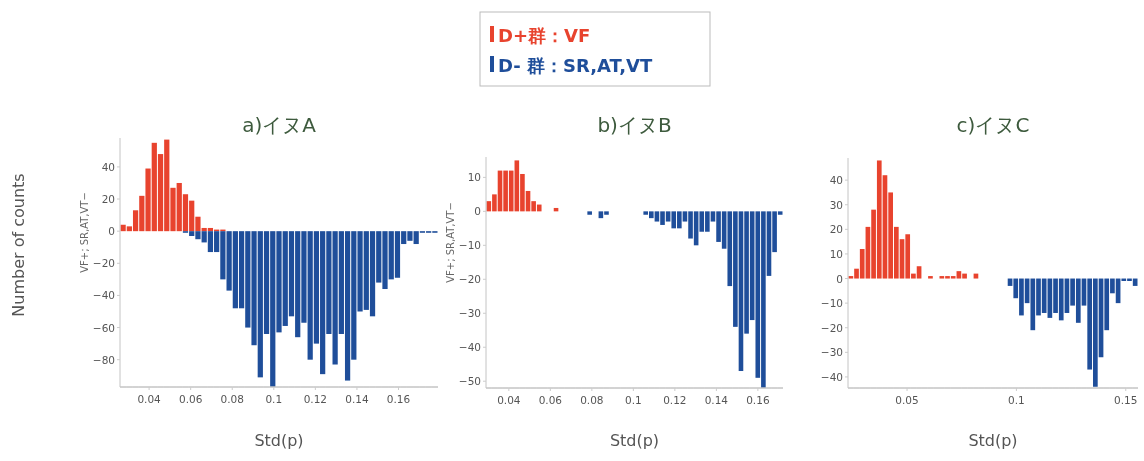 This screenshot has height=461, width=1144. Describe the element at coordinates (1126, 400) in the screenshot. I see `x-tick-label: 0.15` at that location.